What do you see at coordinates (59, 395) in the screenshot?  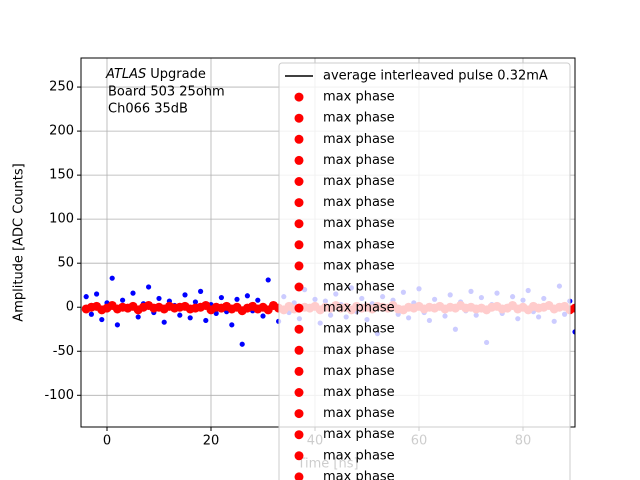 I see `y-tick-label: -100` at bounding box center [59, 395].